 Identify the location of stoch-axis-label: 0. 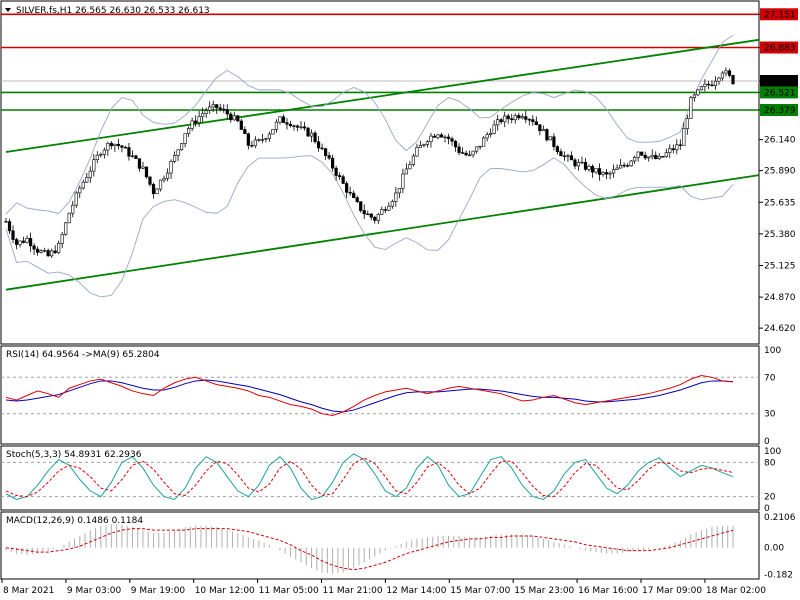
(767, 509).